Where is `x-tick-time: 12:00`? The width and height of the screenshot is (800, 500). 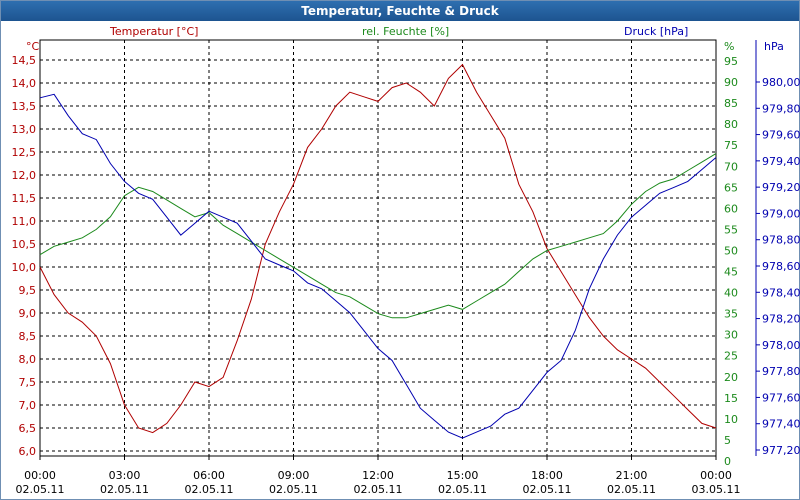 x-tick-time: 12:00 is located at coordinates (378, 475).